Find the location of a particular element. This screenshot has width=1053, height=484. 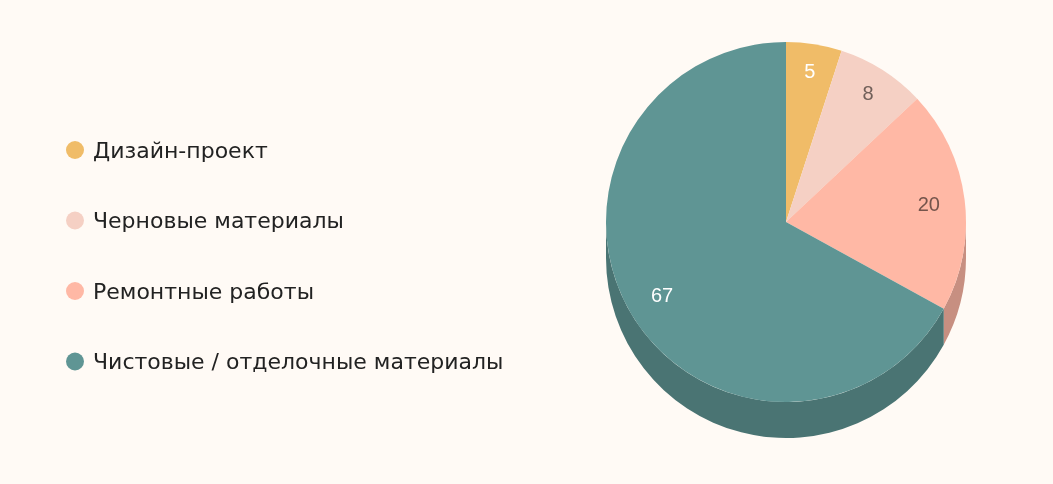

data-label: 67 is located at coordinates (662, 295).